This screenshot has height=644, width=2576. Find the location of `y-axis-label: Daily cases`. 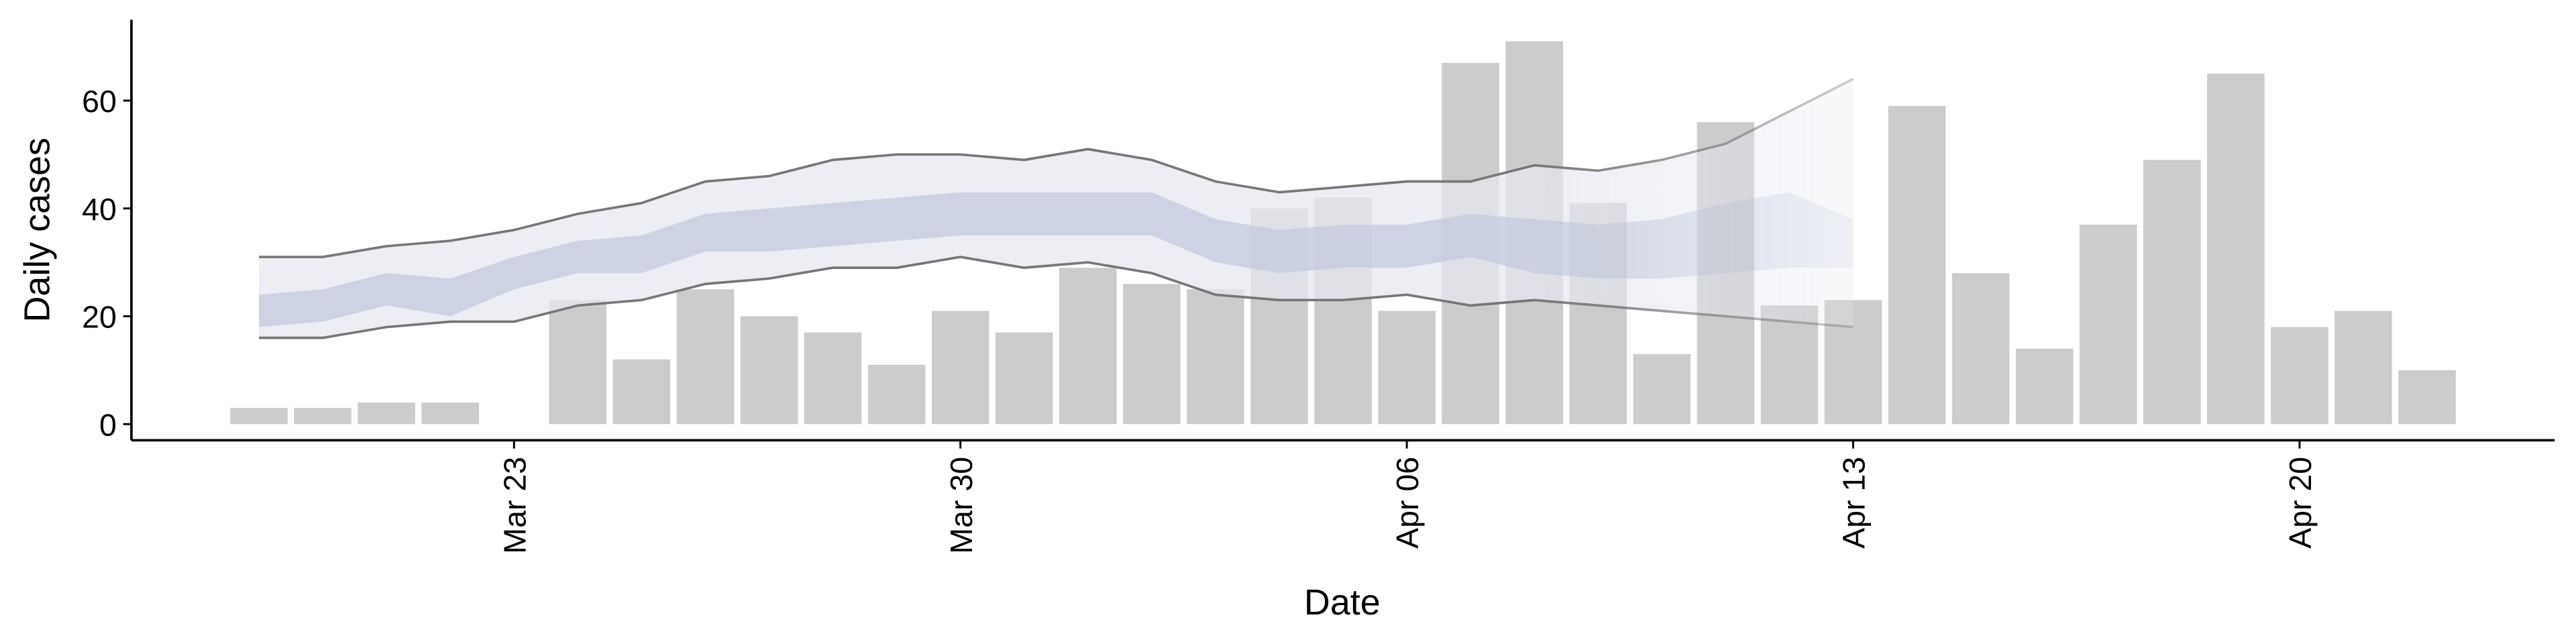

y-axis-label: Daily cases is located at coordinates (37, 230).